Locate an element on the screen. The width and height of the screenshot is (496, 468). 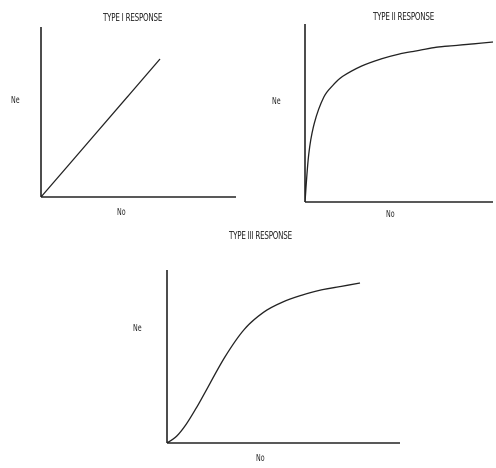
chart-title: TYPE II RESPONSE is located at coordinates (404, 16).